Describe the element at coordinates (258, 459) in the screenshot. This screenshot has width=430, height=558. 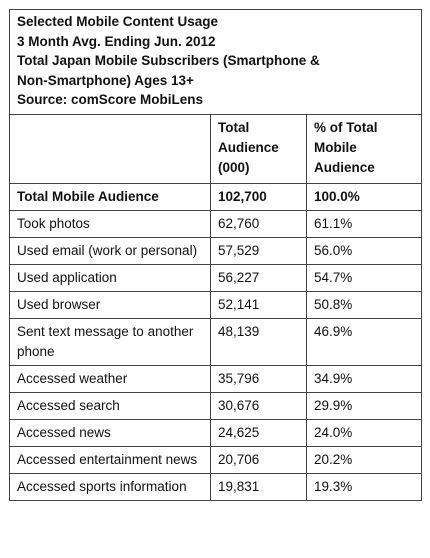
I see `row-audience-cell: 20,706` at that location.